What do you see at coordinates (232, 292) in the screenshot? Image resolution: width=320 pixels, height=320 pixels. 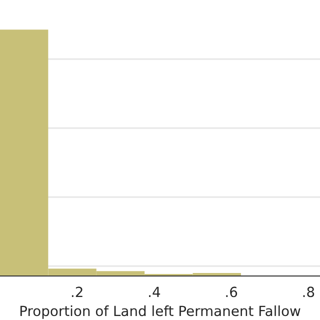 I see `x-tick-label: .6` at bounding box center [232, 292].